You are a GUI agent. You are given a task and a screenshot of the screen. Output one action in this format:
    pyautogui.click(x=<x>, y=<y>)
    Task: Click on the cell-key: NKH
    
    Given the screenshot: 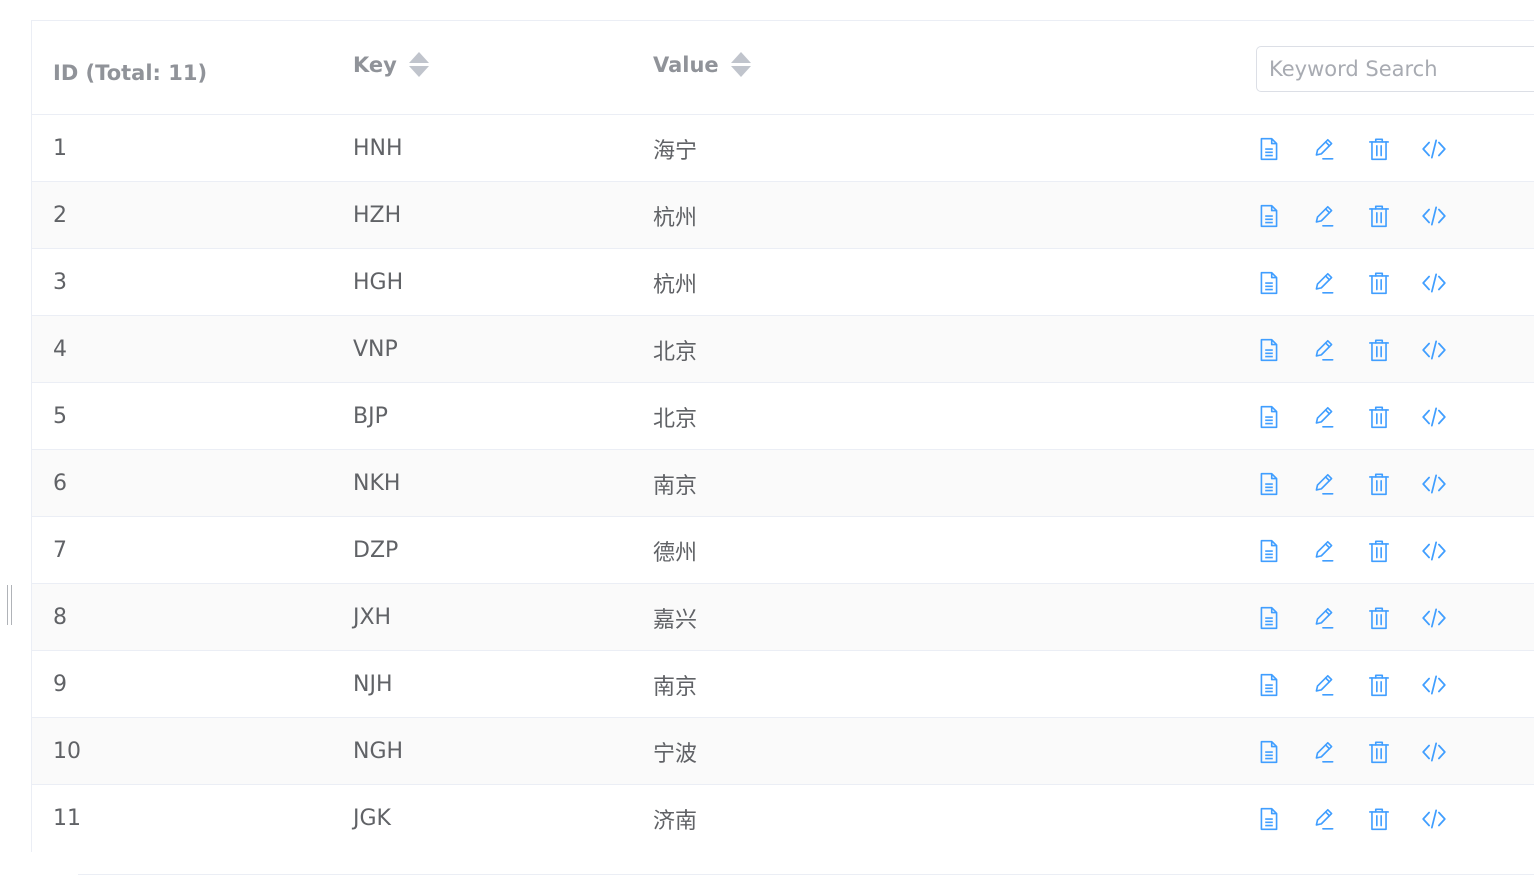 What is the action you would take?
    pyautogui.click(x=377, y=483)
    